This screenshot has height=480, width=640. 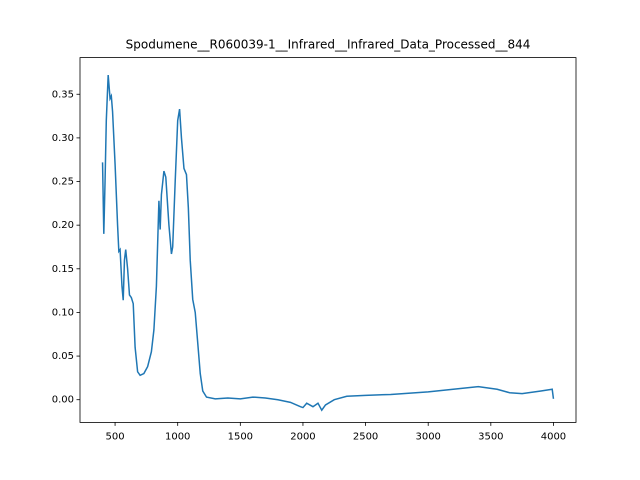 What do you see at coordinates (553, 436) in the screenshot?
I see `x-tick-label: 4000` at bounding box center [553, 436].